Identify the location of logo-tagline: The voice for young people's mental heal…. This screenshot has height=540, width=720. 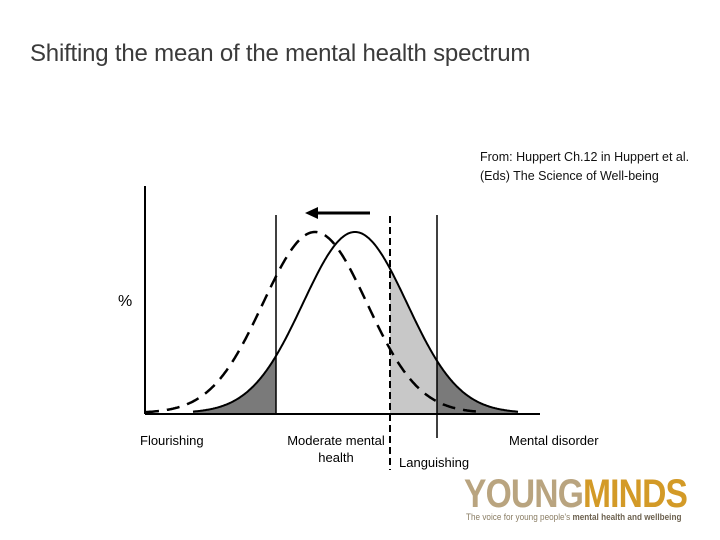
(574, 517).